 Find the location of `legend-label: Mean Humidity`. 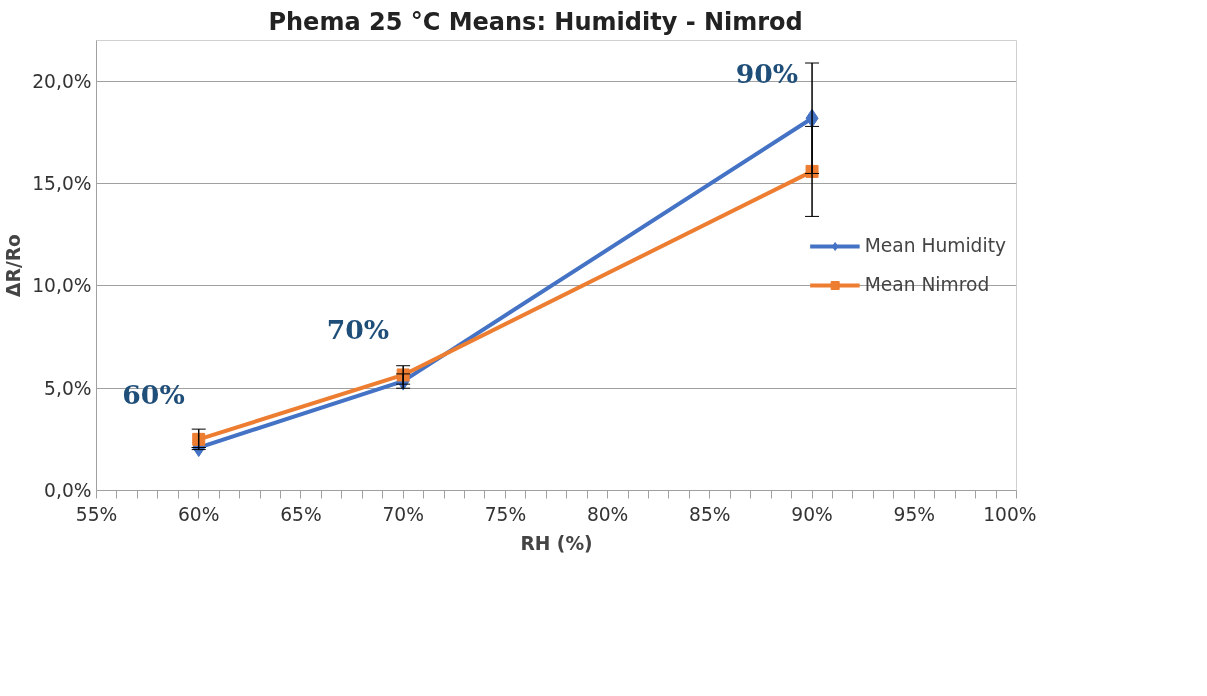

legend-label: Mean Humidity is located at coordinates (935, 245).